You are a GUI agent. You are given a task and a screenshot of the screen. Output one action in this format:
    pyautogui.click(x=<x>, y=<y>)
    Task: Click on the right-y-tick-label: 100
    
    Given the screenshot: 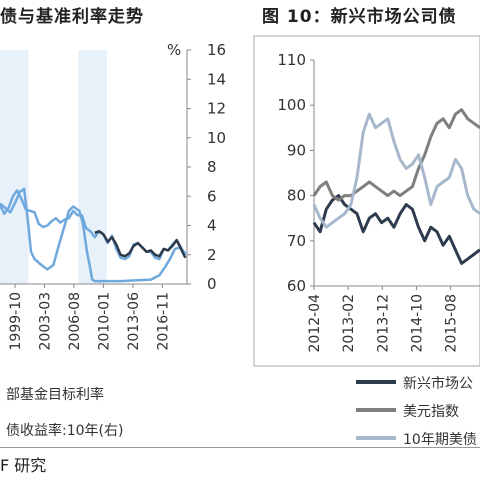 What is the action you would take?
    pyautogui.click(x=291, y=105)
    